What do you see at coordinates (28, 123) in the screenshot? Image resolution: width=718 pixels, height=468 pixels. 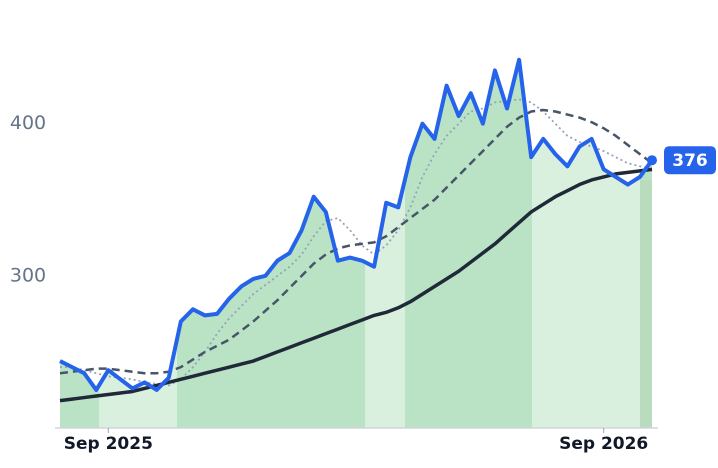 I see `y-tick-label: 400` at bounding box center [28, 123].